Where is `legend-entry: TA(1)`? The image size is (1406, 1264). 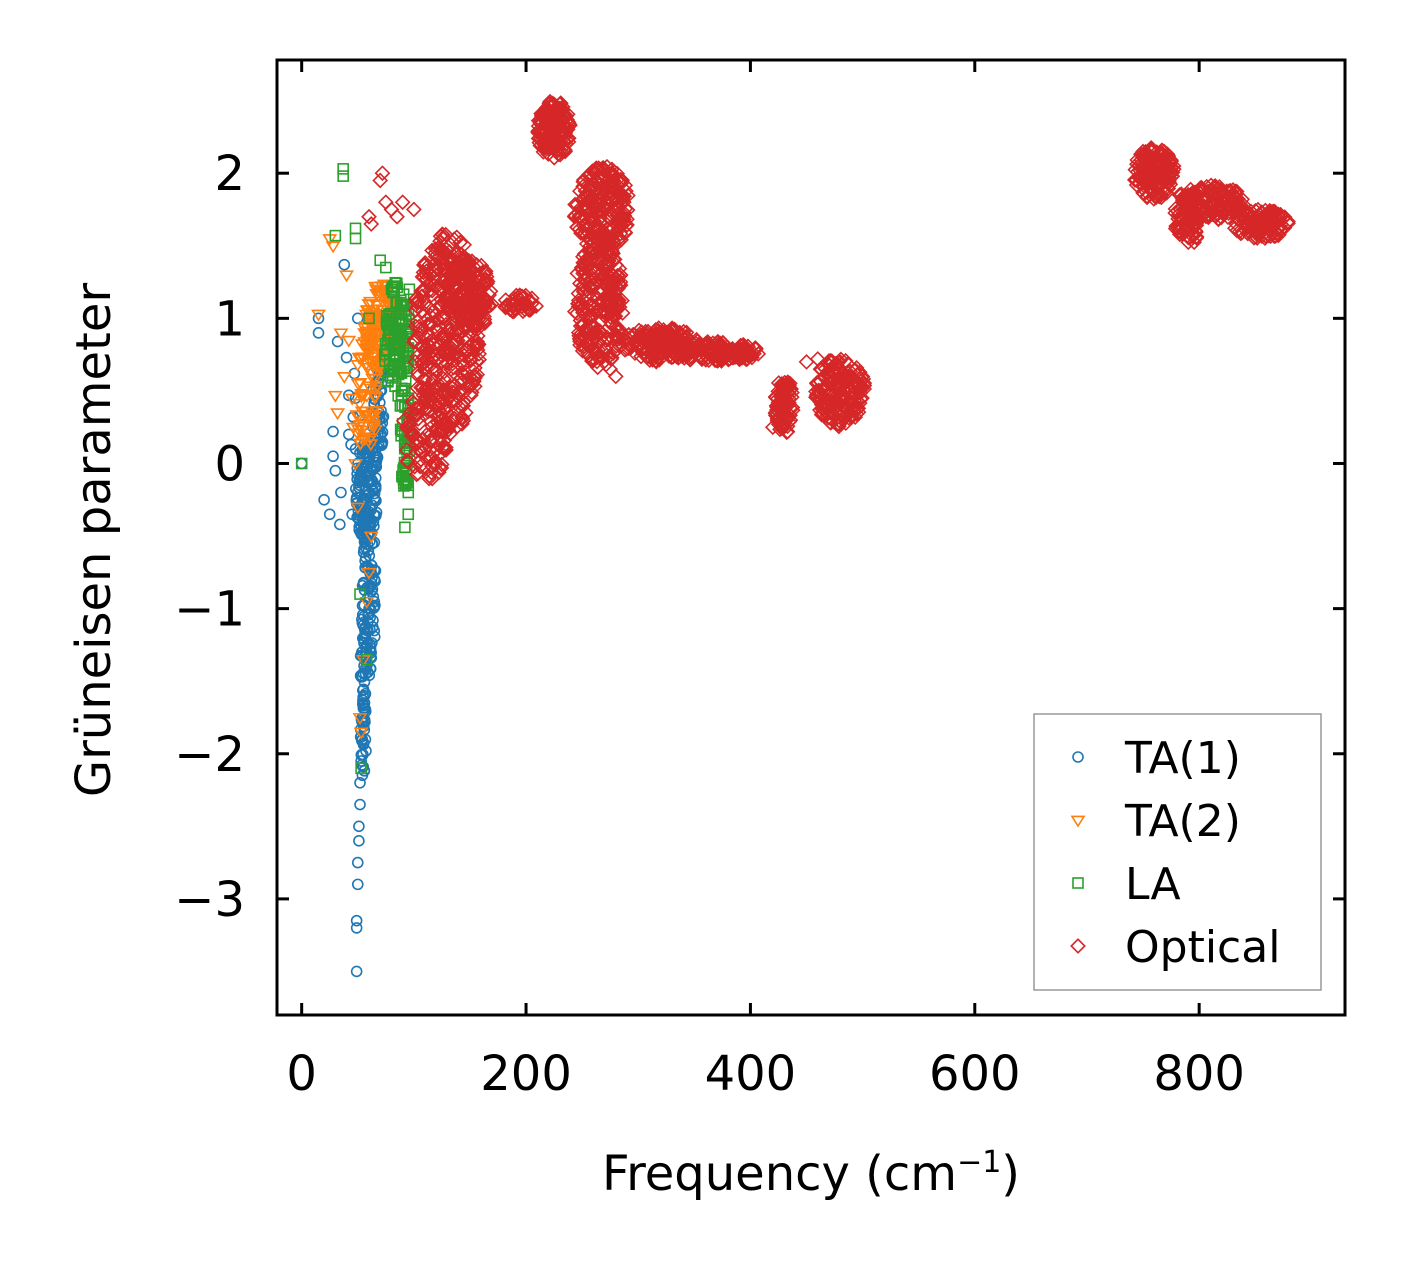
legend-entry: TA(1) is located at coordinates (1156, 758).